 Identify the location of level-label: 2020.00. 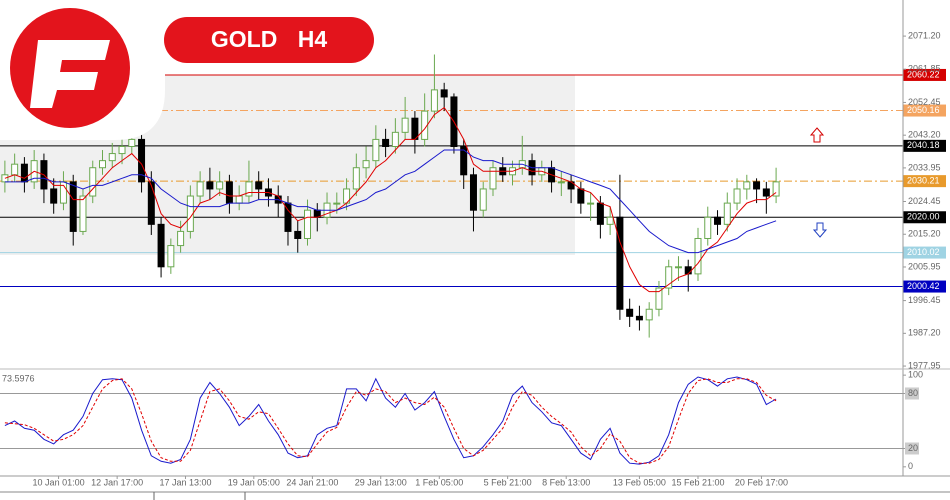
(923, 217).